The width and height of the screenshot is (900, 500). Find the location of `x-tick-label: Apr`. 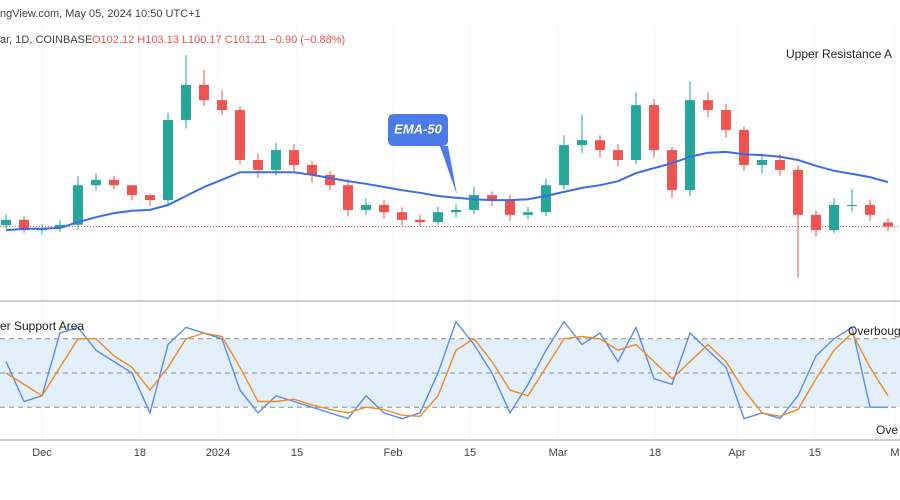

x-tick-label: Apr is located at coordinates (736, 453).